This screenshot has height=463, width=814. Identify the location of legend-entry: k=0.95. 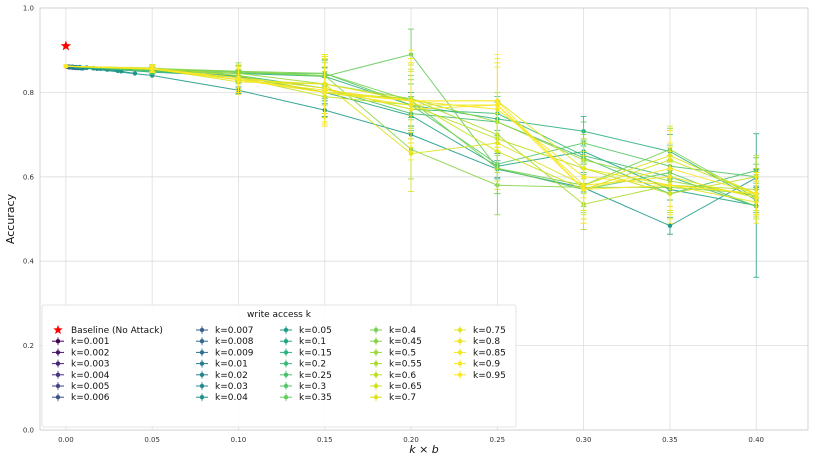
(480, 375).